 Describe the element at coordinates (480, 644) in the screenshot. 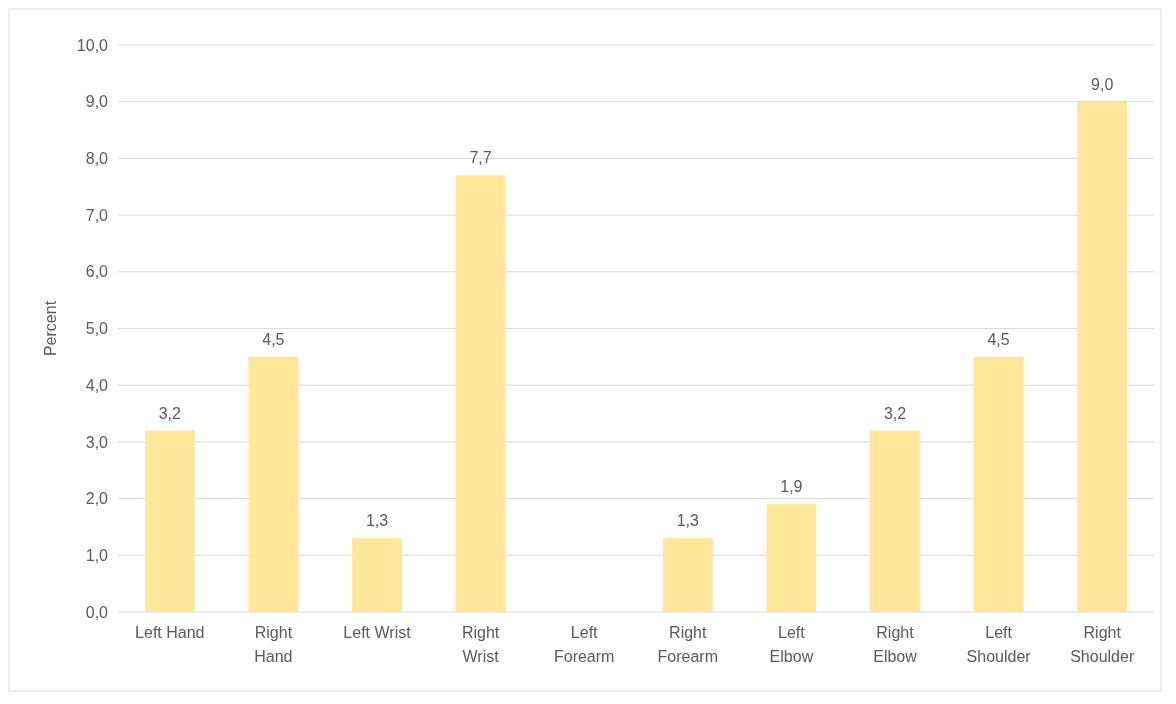

I see `x-tick-label: Right Wrist` at that location.